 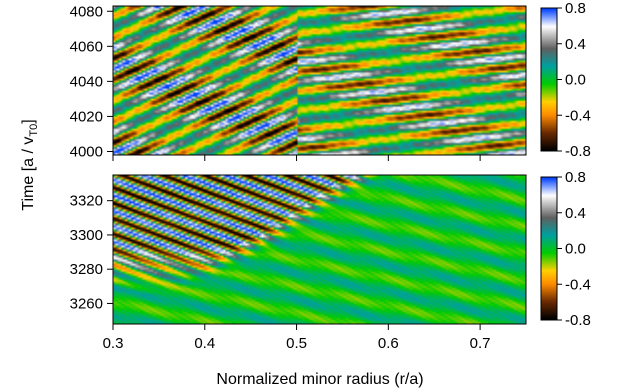 I want to click on top-colorbar-tick-label: 0.0, so click(x=575, y=80).